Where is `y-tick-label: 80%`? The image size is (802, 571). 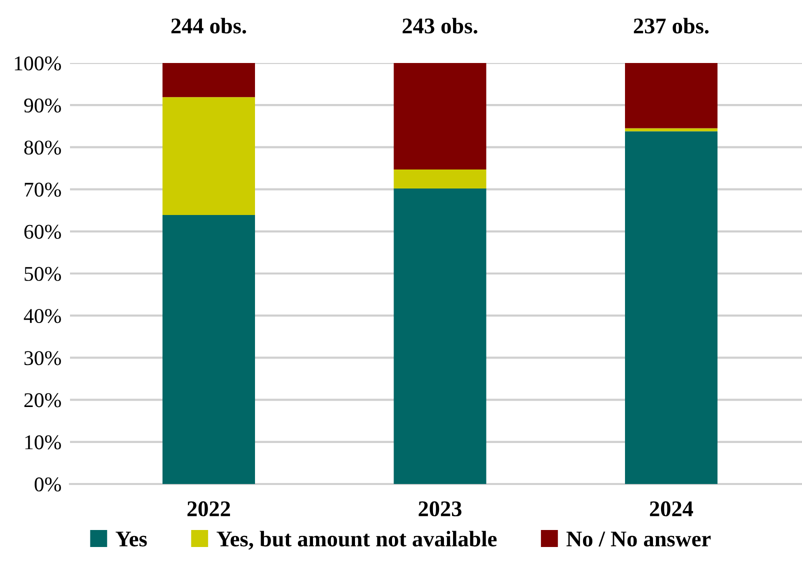 y-tick-label: 80% is located at coordinates (42, 147).